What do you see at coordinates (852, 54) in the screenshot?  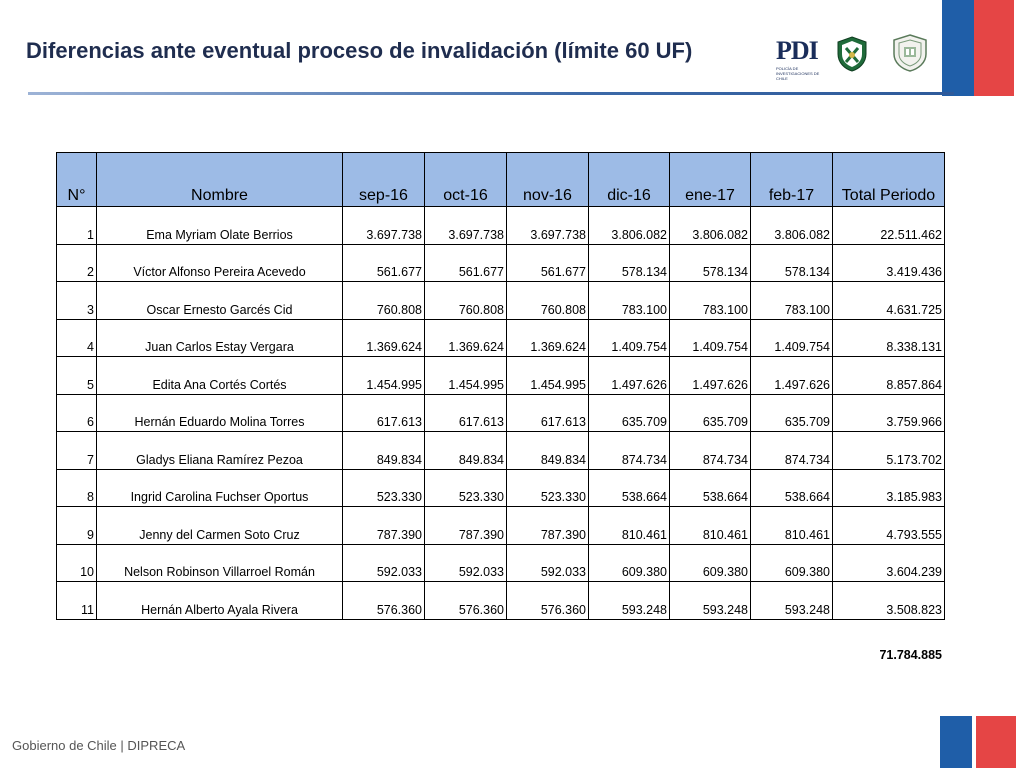 I see `carabineros-shield-icon` at bounding box center [852, 54].